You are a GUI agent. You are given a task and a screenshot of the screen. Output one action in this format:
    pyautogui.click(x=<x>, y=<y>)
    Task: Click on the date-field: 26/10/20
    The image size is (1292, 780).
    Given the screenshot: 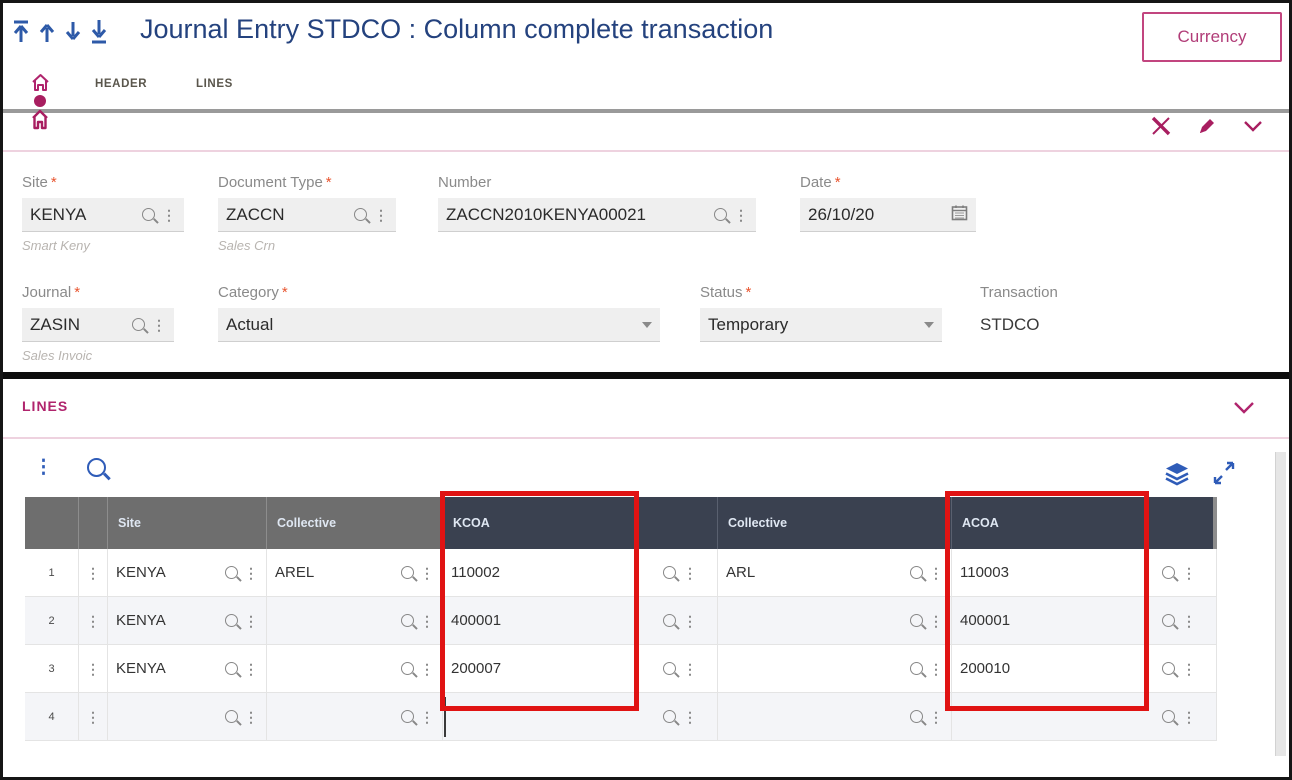 What is the action you would take?
    pyautogui.click(x=888, y=215)
    